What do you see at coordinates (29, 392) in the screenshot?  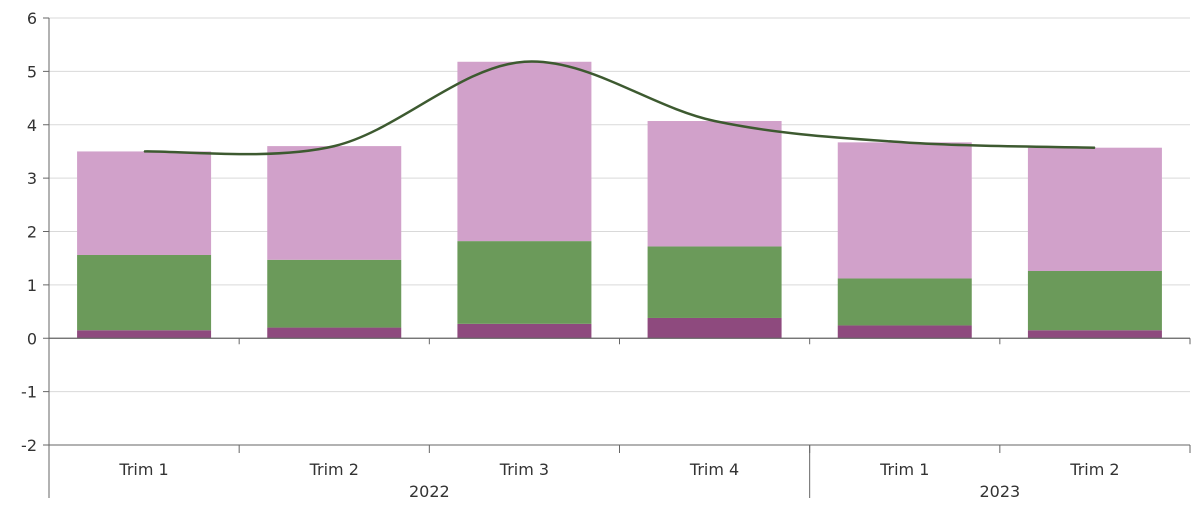 I see `y-tick-label-7: -1` at bounding box center [29, 392].